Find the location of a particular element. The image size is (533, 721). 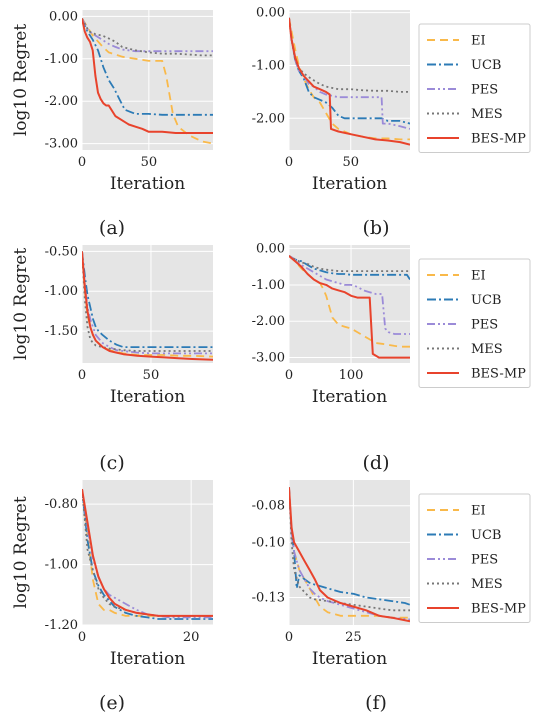

y-tick-label: -0.10 is located at coordinates (268, 542).